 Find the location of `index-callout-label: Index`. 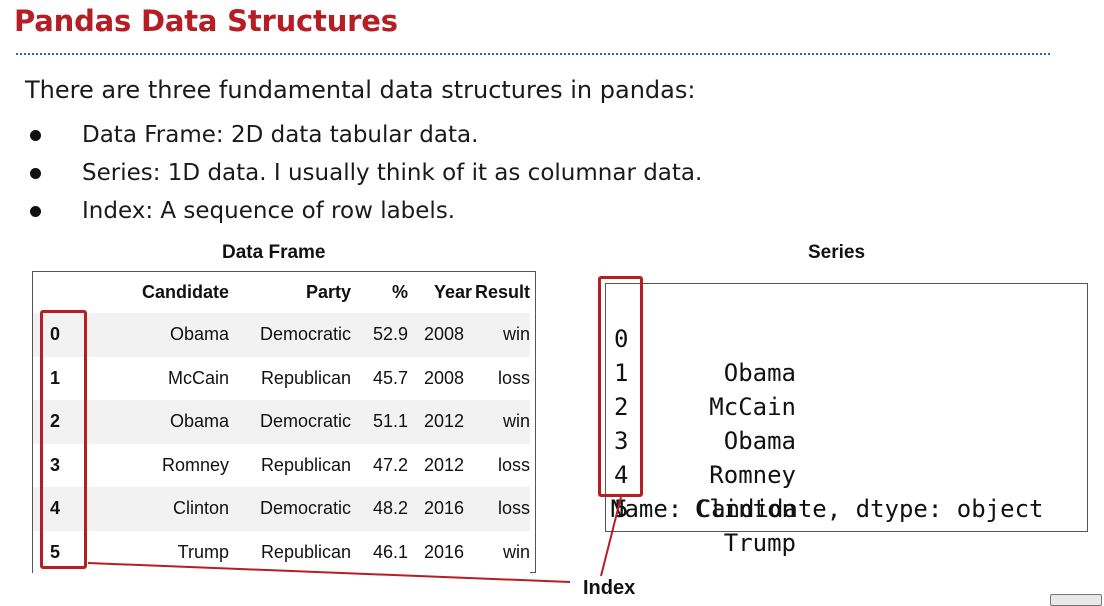

index-callout-label: Index is located at coordinates (609, 588).